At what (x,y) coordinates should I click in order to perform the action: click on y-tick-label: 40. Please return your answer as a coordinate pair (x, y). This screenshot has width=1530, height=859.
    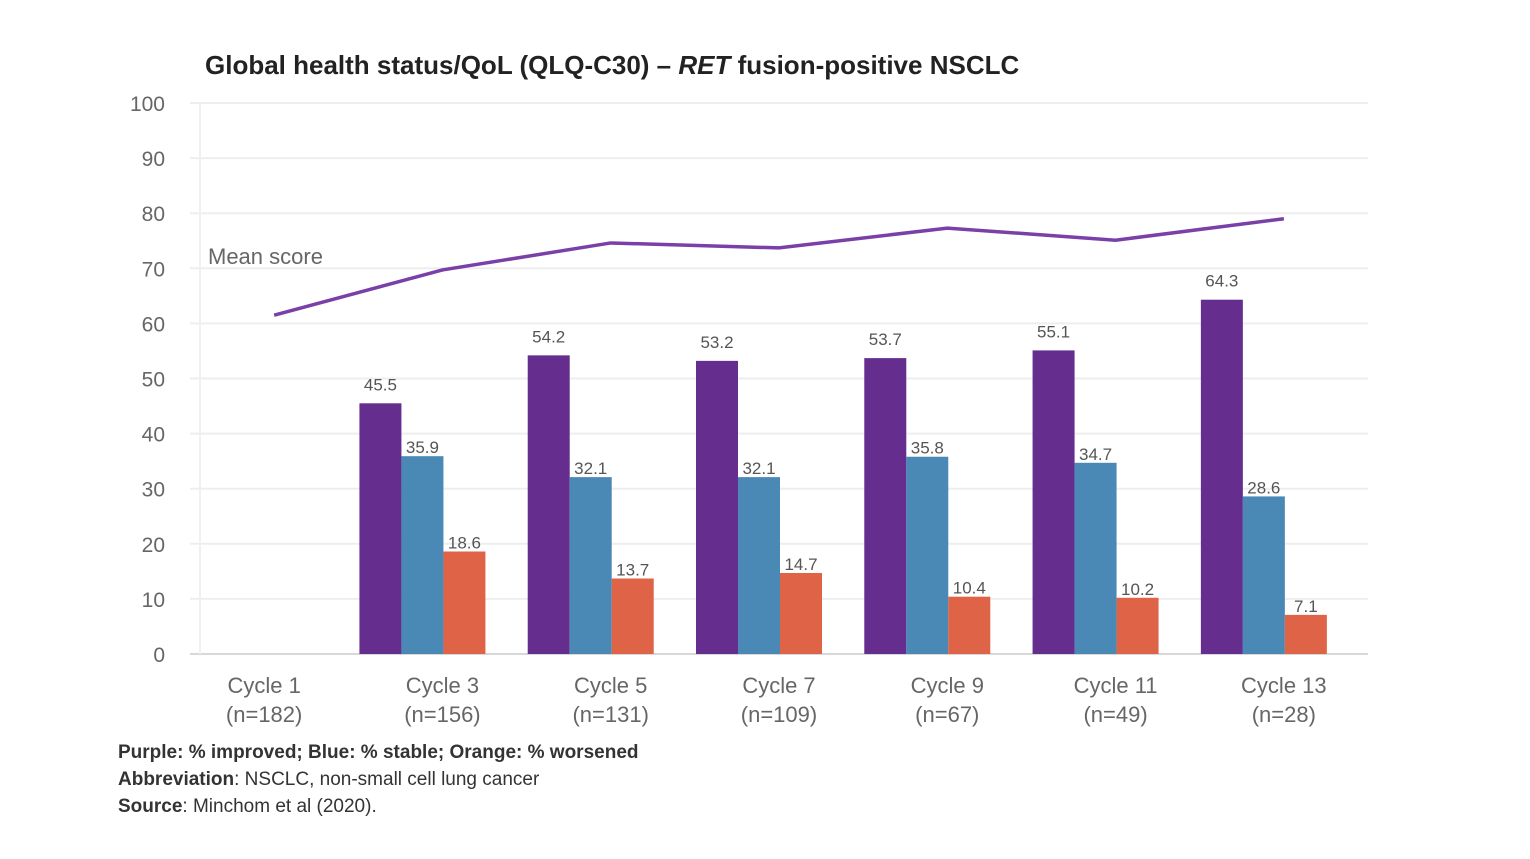
    Looking at the image, I should click on (153, 435).